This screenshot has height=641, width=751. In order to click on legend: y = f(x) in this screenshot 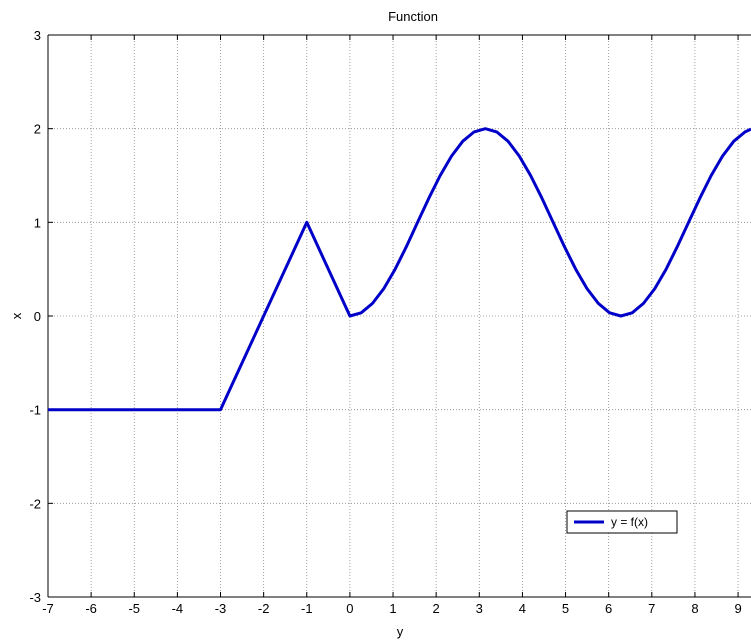, I will do `click(622, 522)`.